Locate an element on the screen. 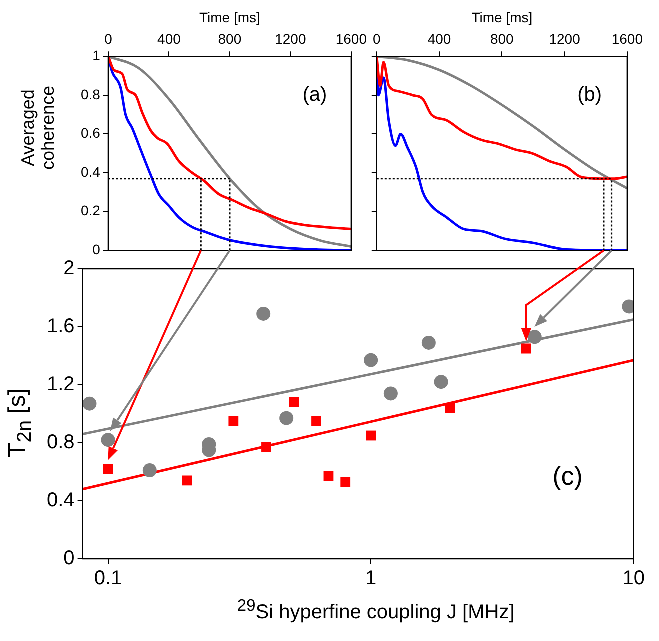  y-tick-label: 0.6 is located at coordinates (90, 133).